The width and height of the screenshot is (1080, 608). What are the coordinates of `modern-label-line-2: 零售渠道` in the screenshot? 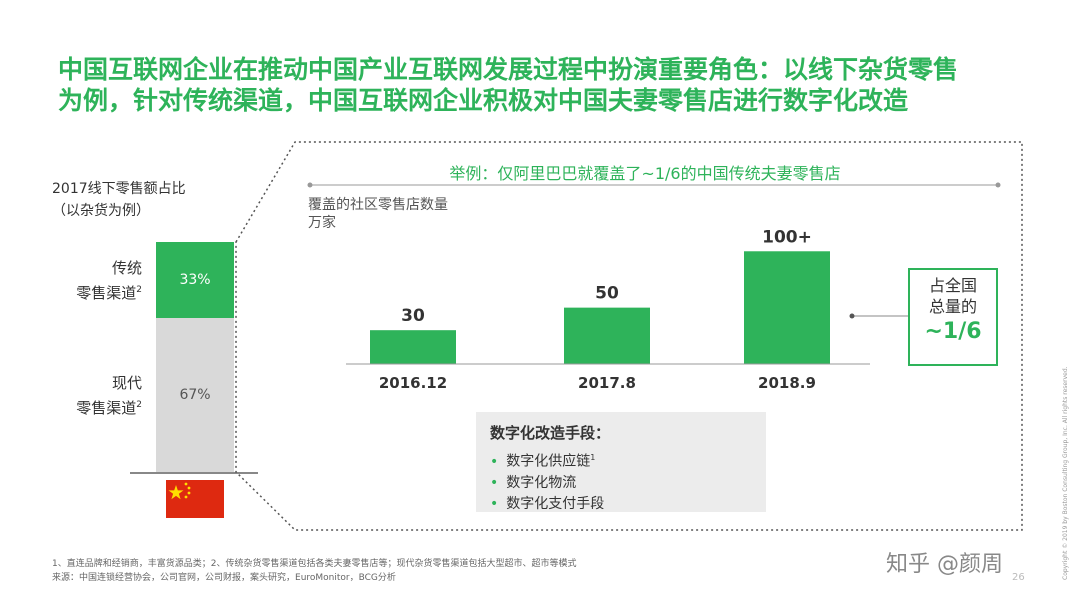 It's located at (106, 408).